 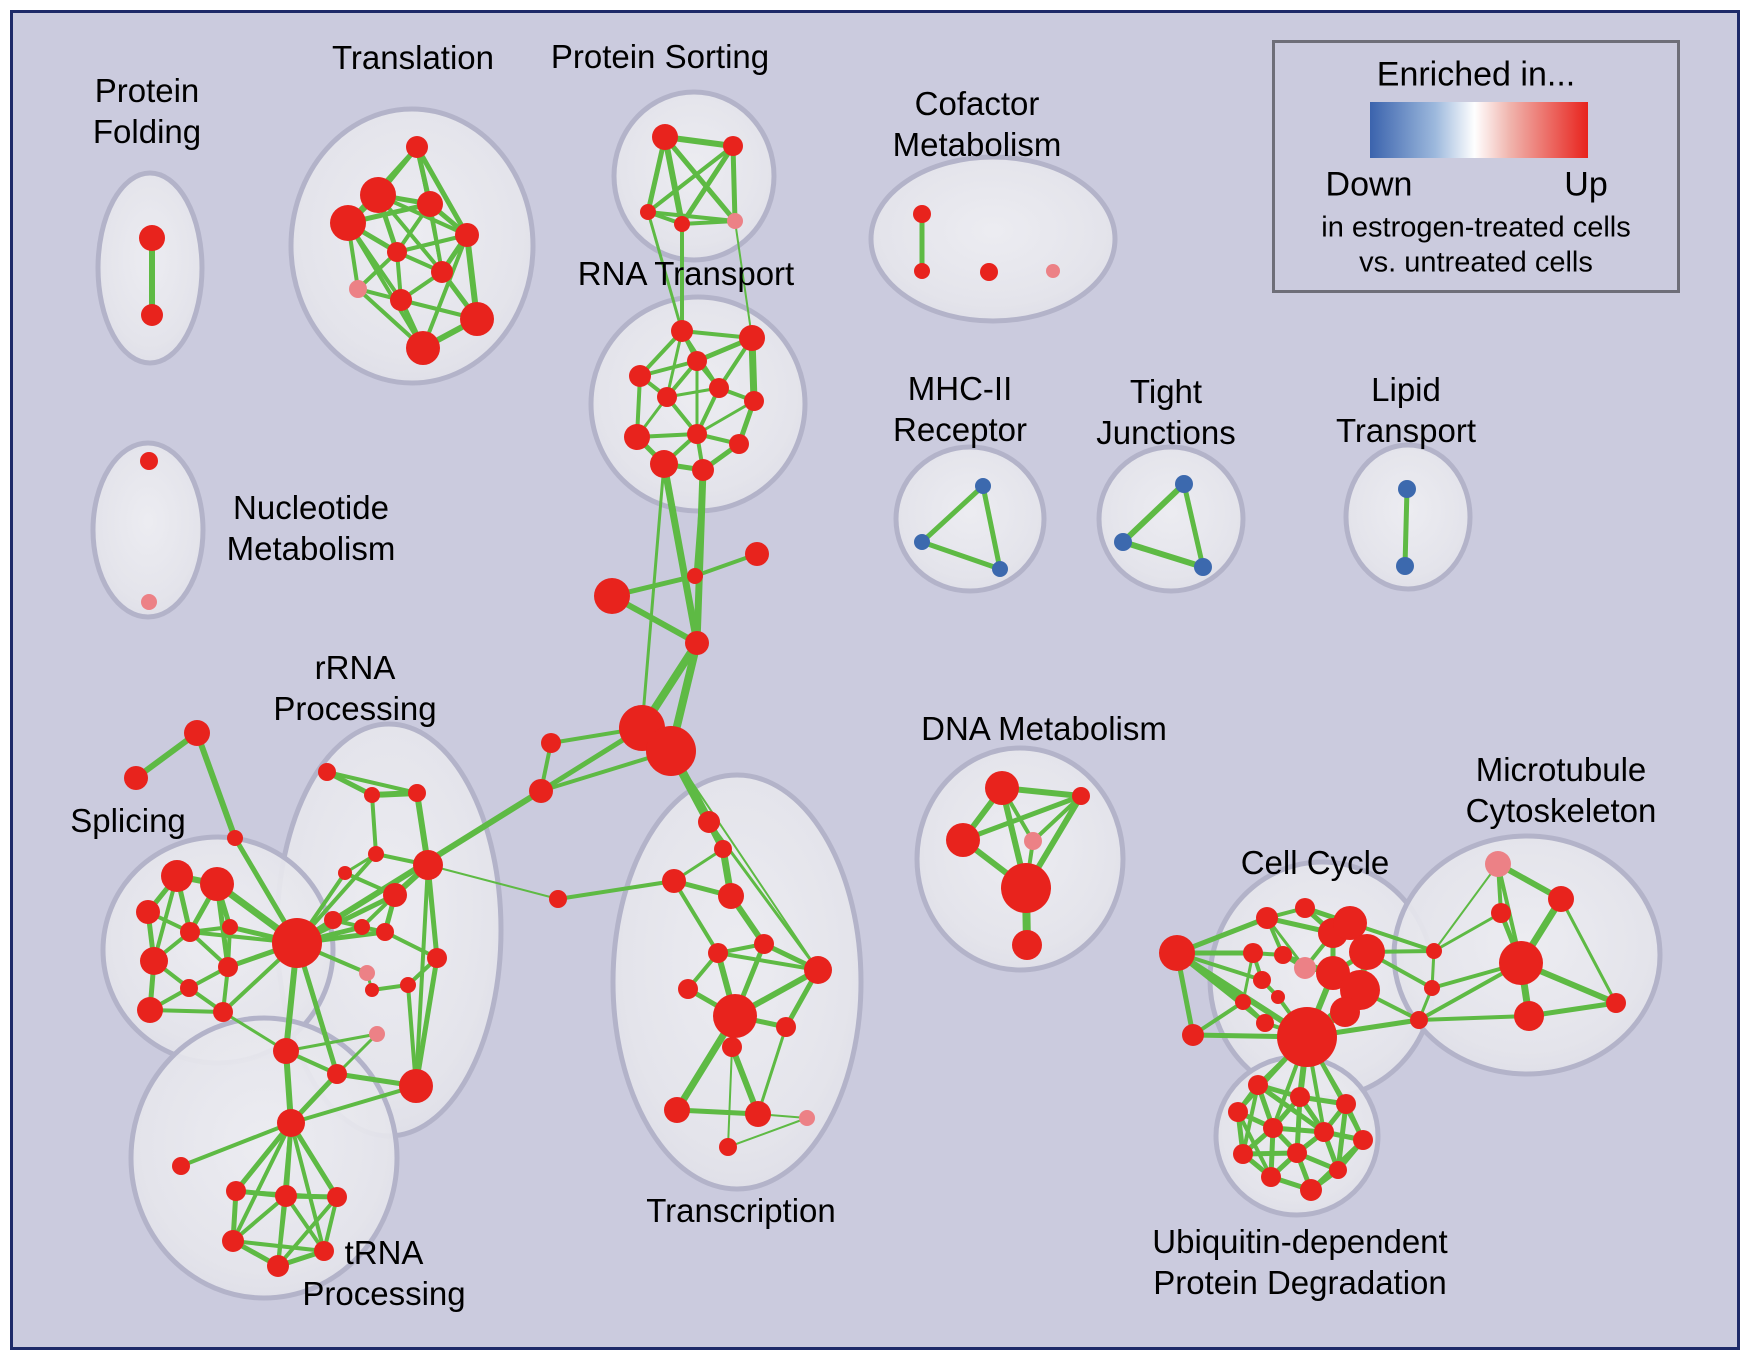 What do you see at coordinates (1033, 841) in the screenshot?
I see `geneset-node-D3` at bounding box center [1033, 841].